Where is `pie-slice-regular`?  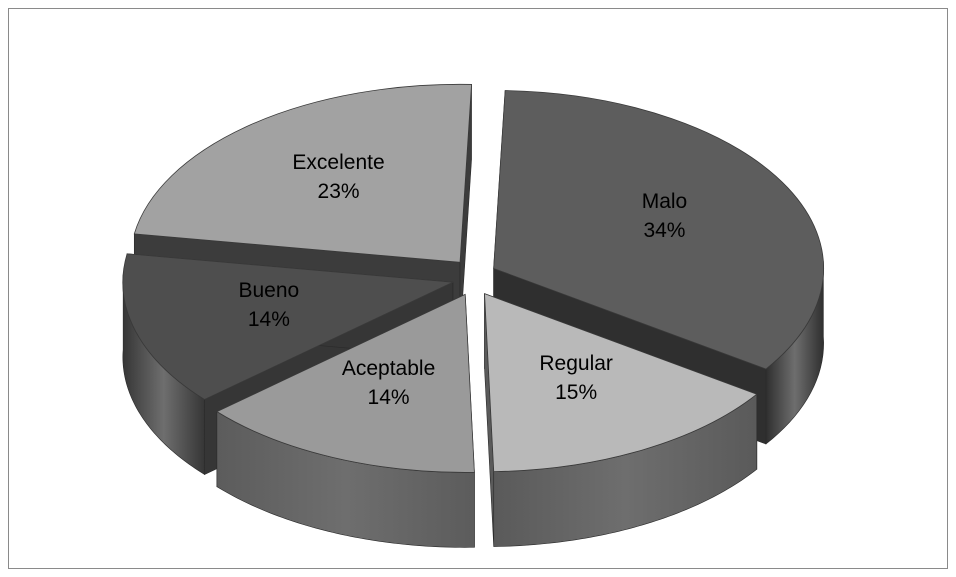
pie-slice-regular is located at coordinates (621, 383).